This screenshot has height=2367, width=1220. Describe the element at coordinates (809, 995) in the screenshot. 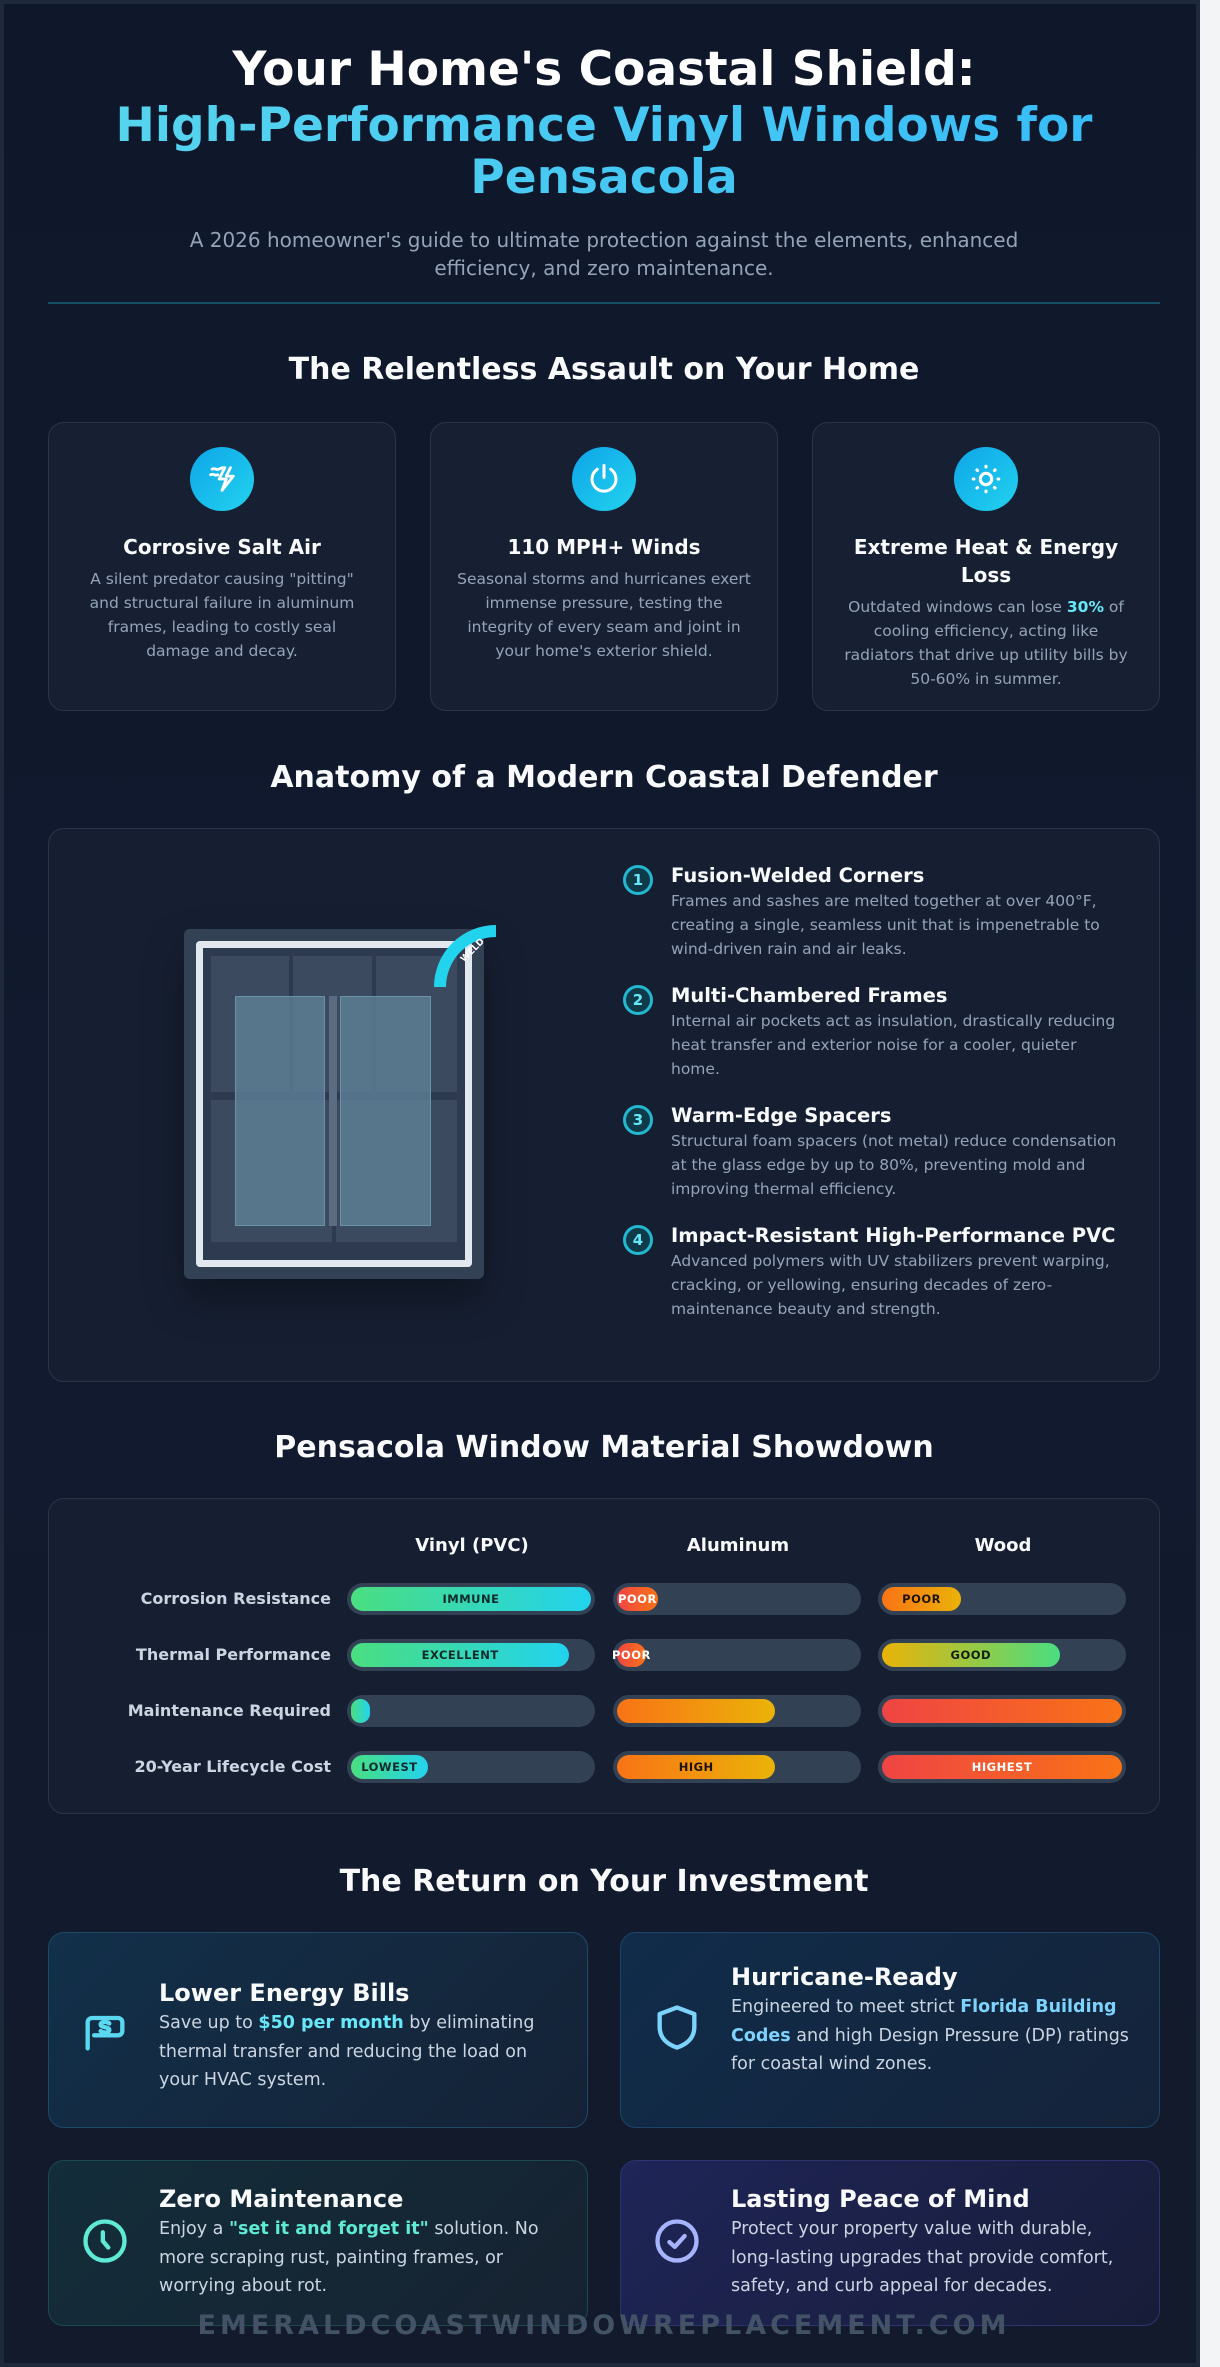

I see `feature-title: Multi-Chambered Frames` at that location.